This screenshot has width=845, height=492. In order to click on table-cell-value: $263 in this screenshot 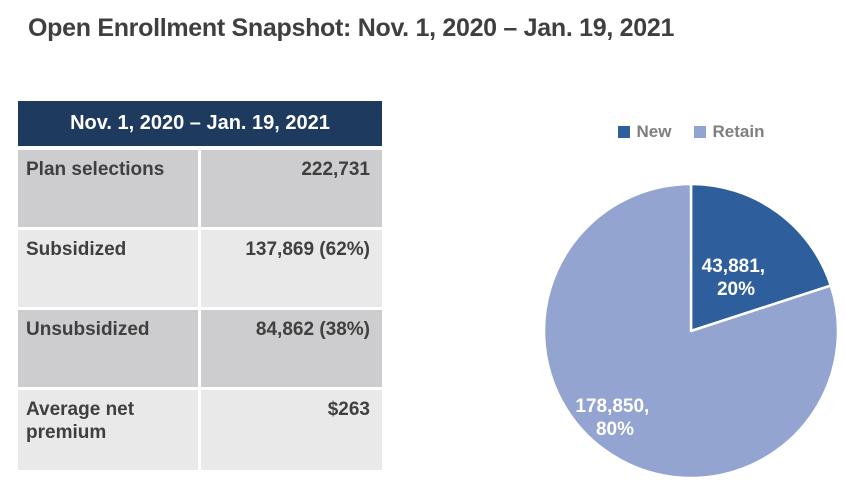, I will do `click(291, 430)`.